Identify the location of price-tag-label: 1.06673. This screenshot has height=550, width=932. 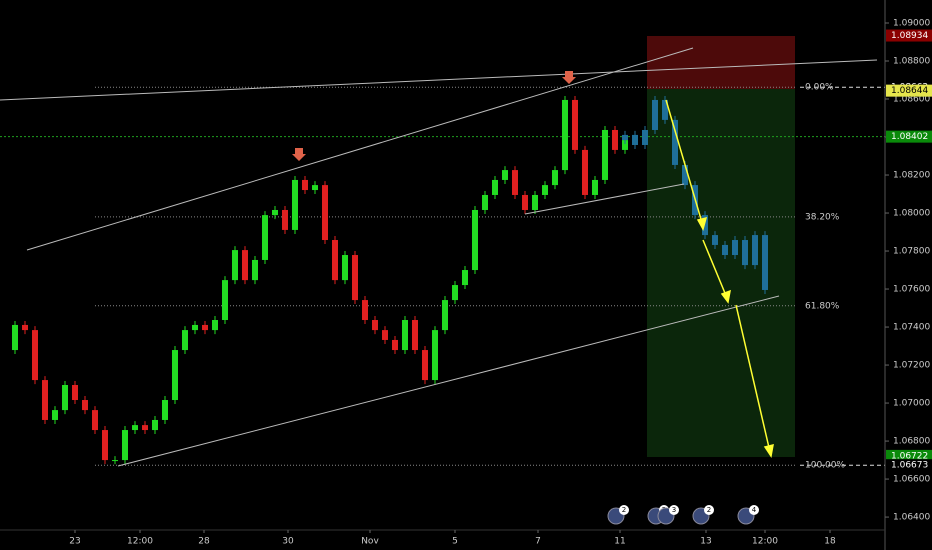
(909, 466).